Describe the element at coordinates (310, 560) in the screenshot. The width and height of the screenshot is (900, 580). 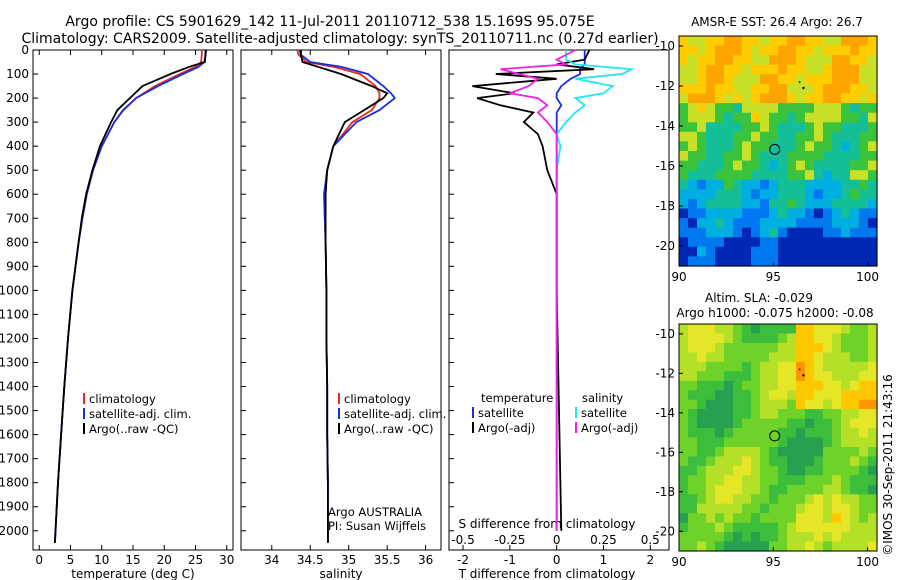
I see `x-tick-label: 34.5` at that location.